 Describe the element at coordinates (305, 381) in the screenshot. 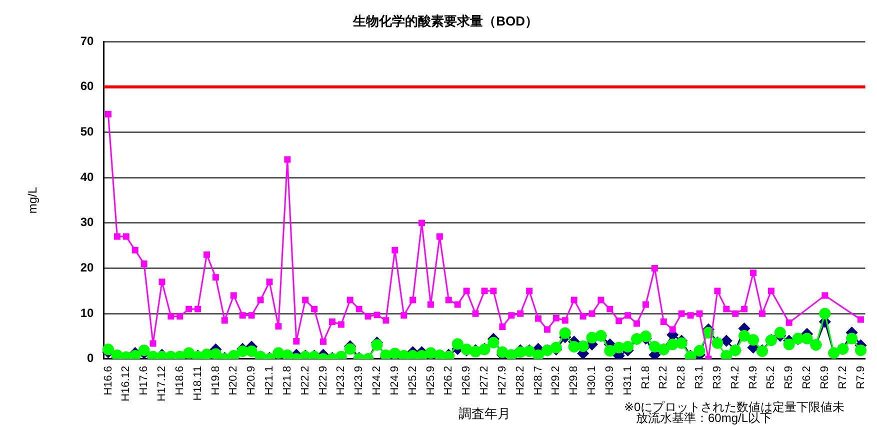

I see `x-tick-label: H22.2` at that location.